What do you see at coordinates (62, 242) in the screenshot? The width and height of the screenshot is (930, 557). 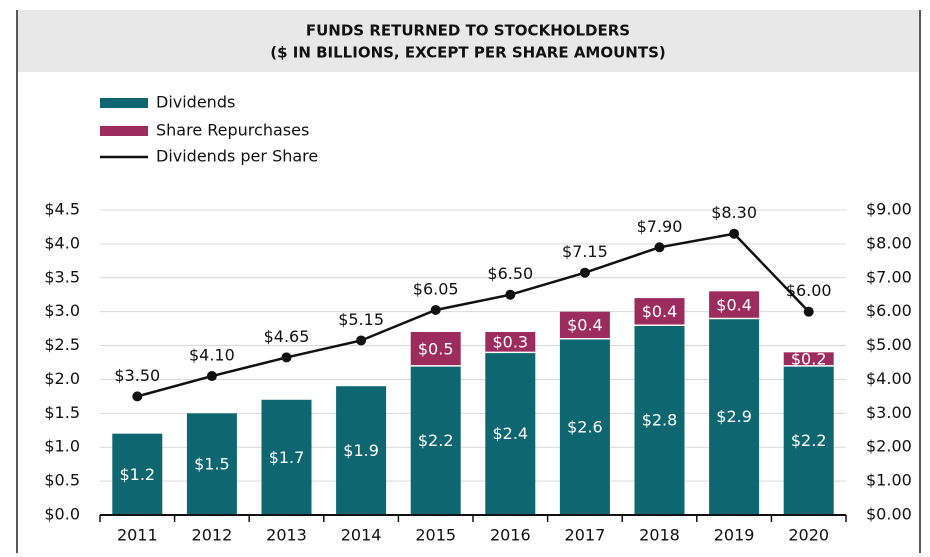 I see `y-tick-label: $4.0` at bounding box center [62, 242].